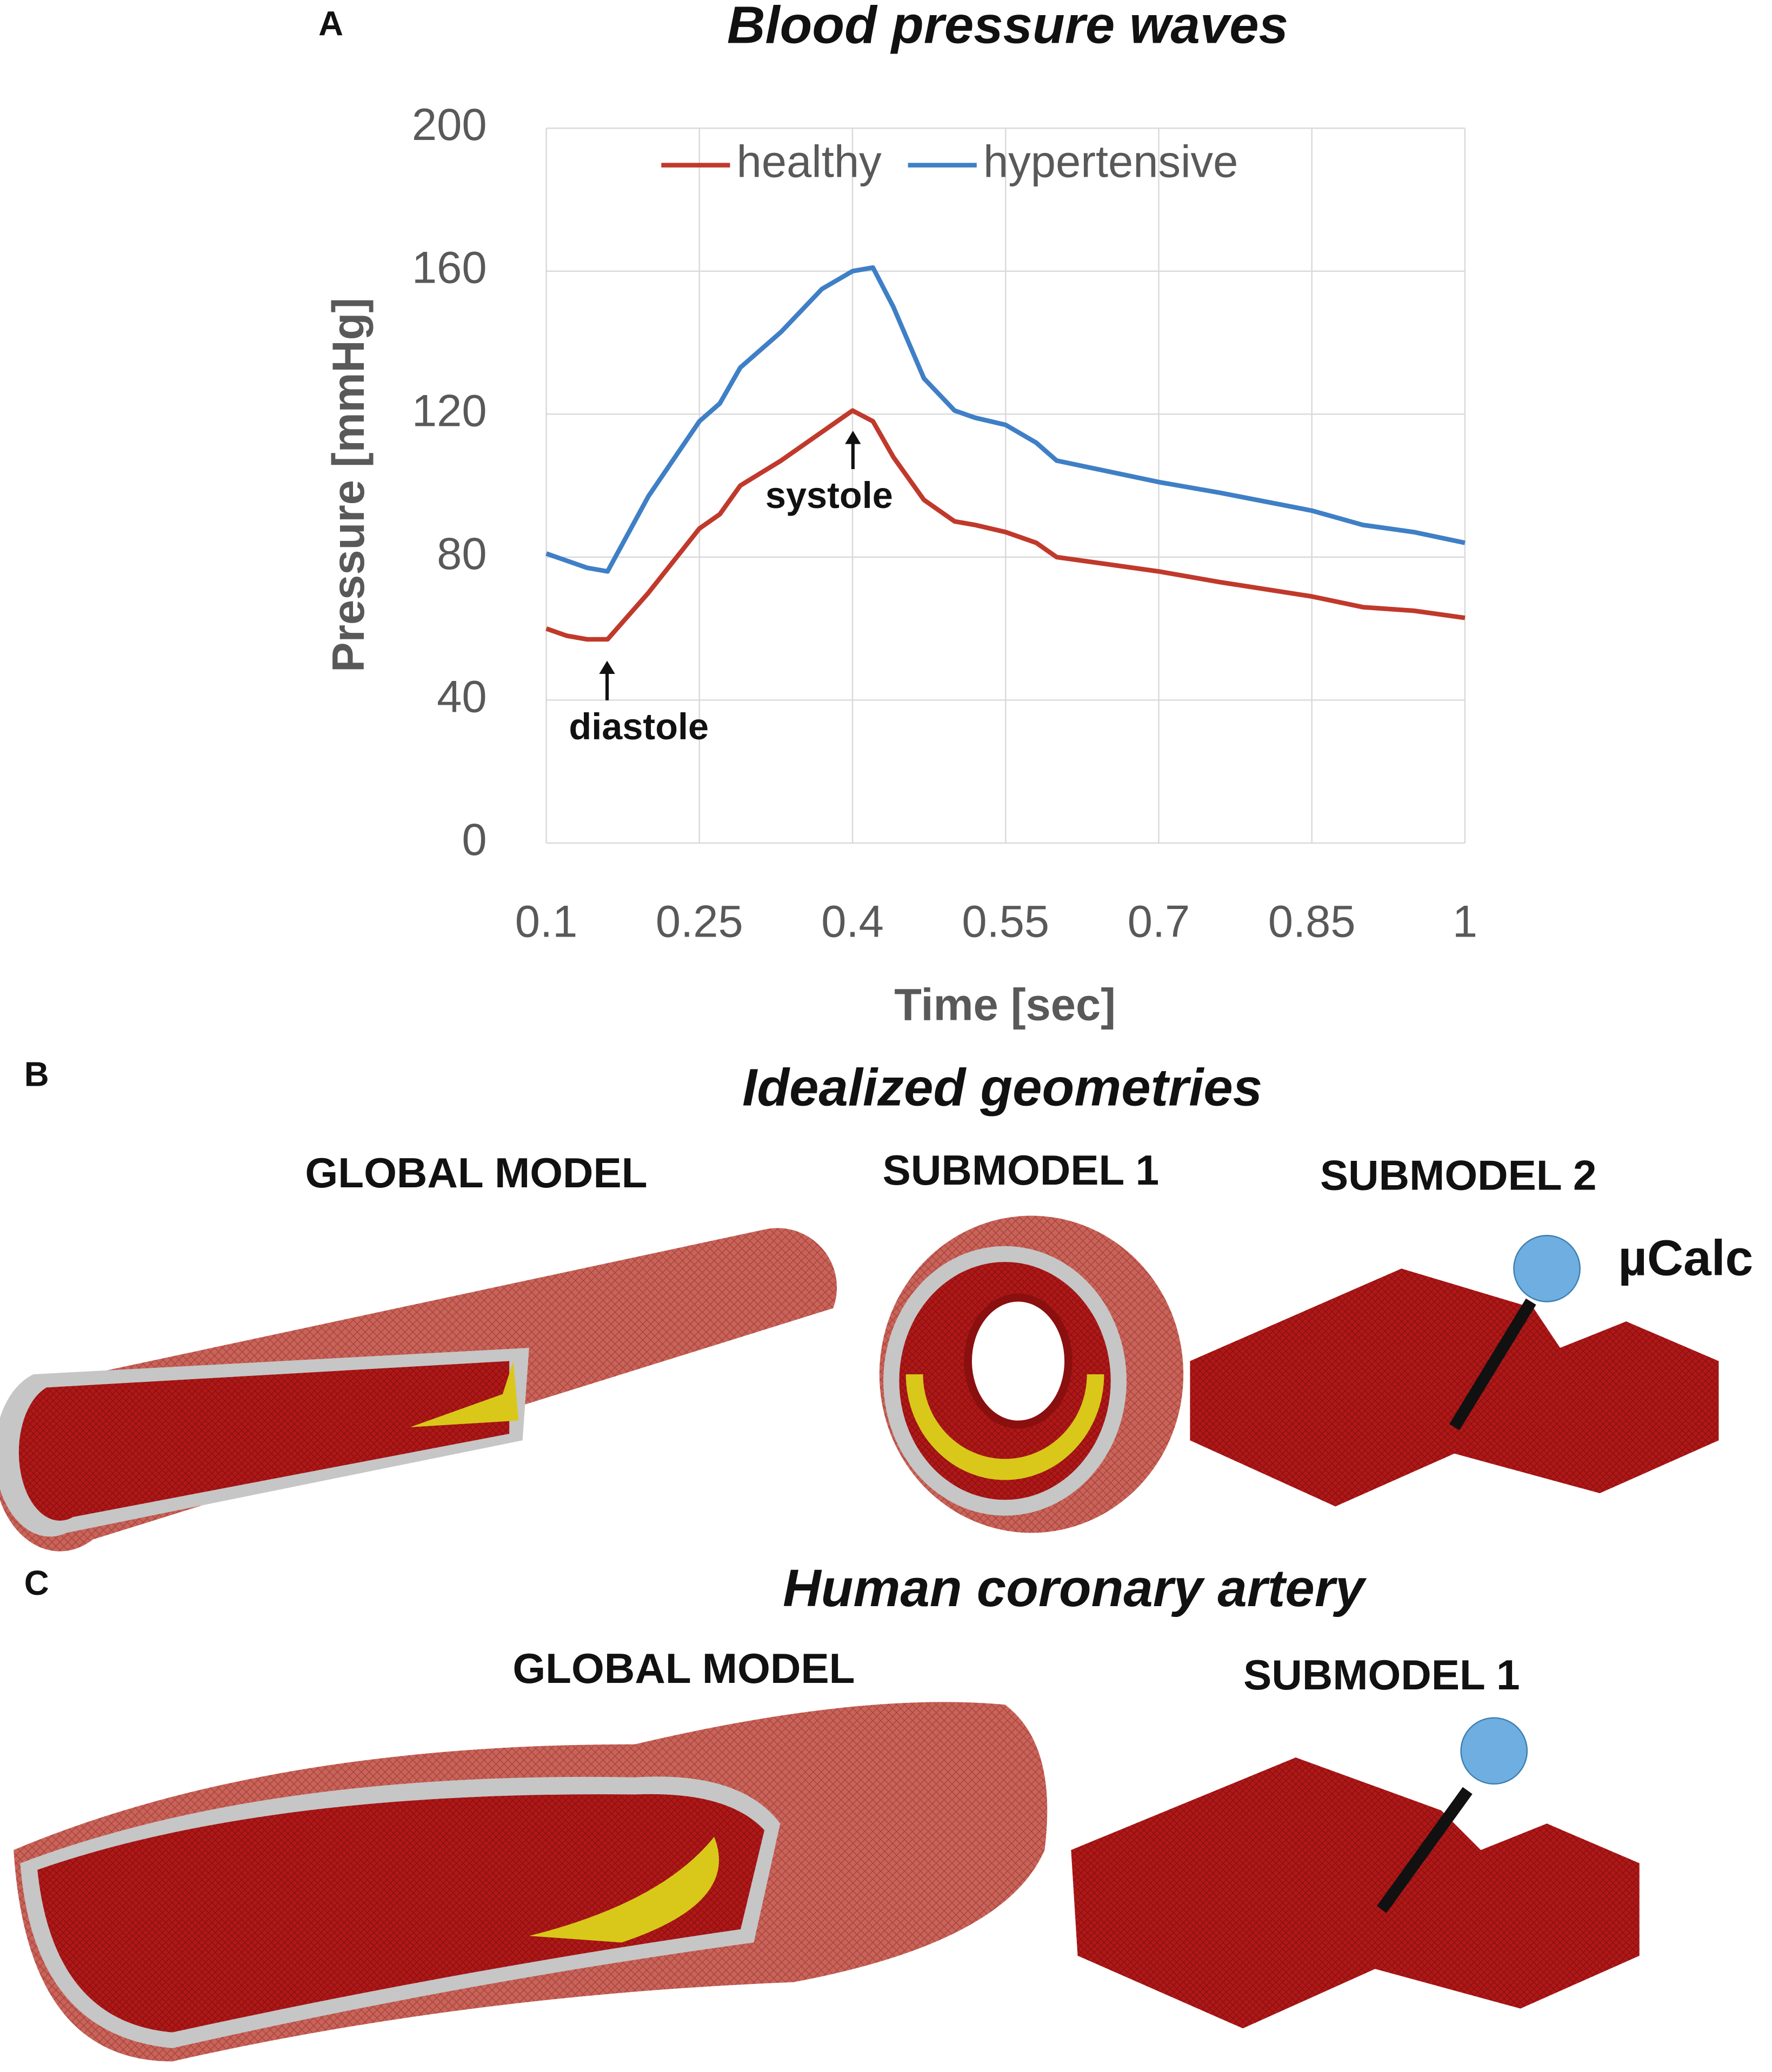 The image size is (1772, 2072). Describe the element at coordinates (1454, 1370) in the screenshot. I see `block-model` at that location.